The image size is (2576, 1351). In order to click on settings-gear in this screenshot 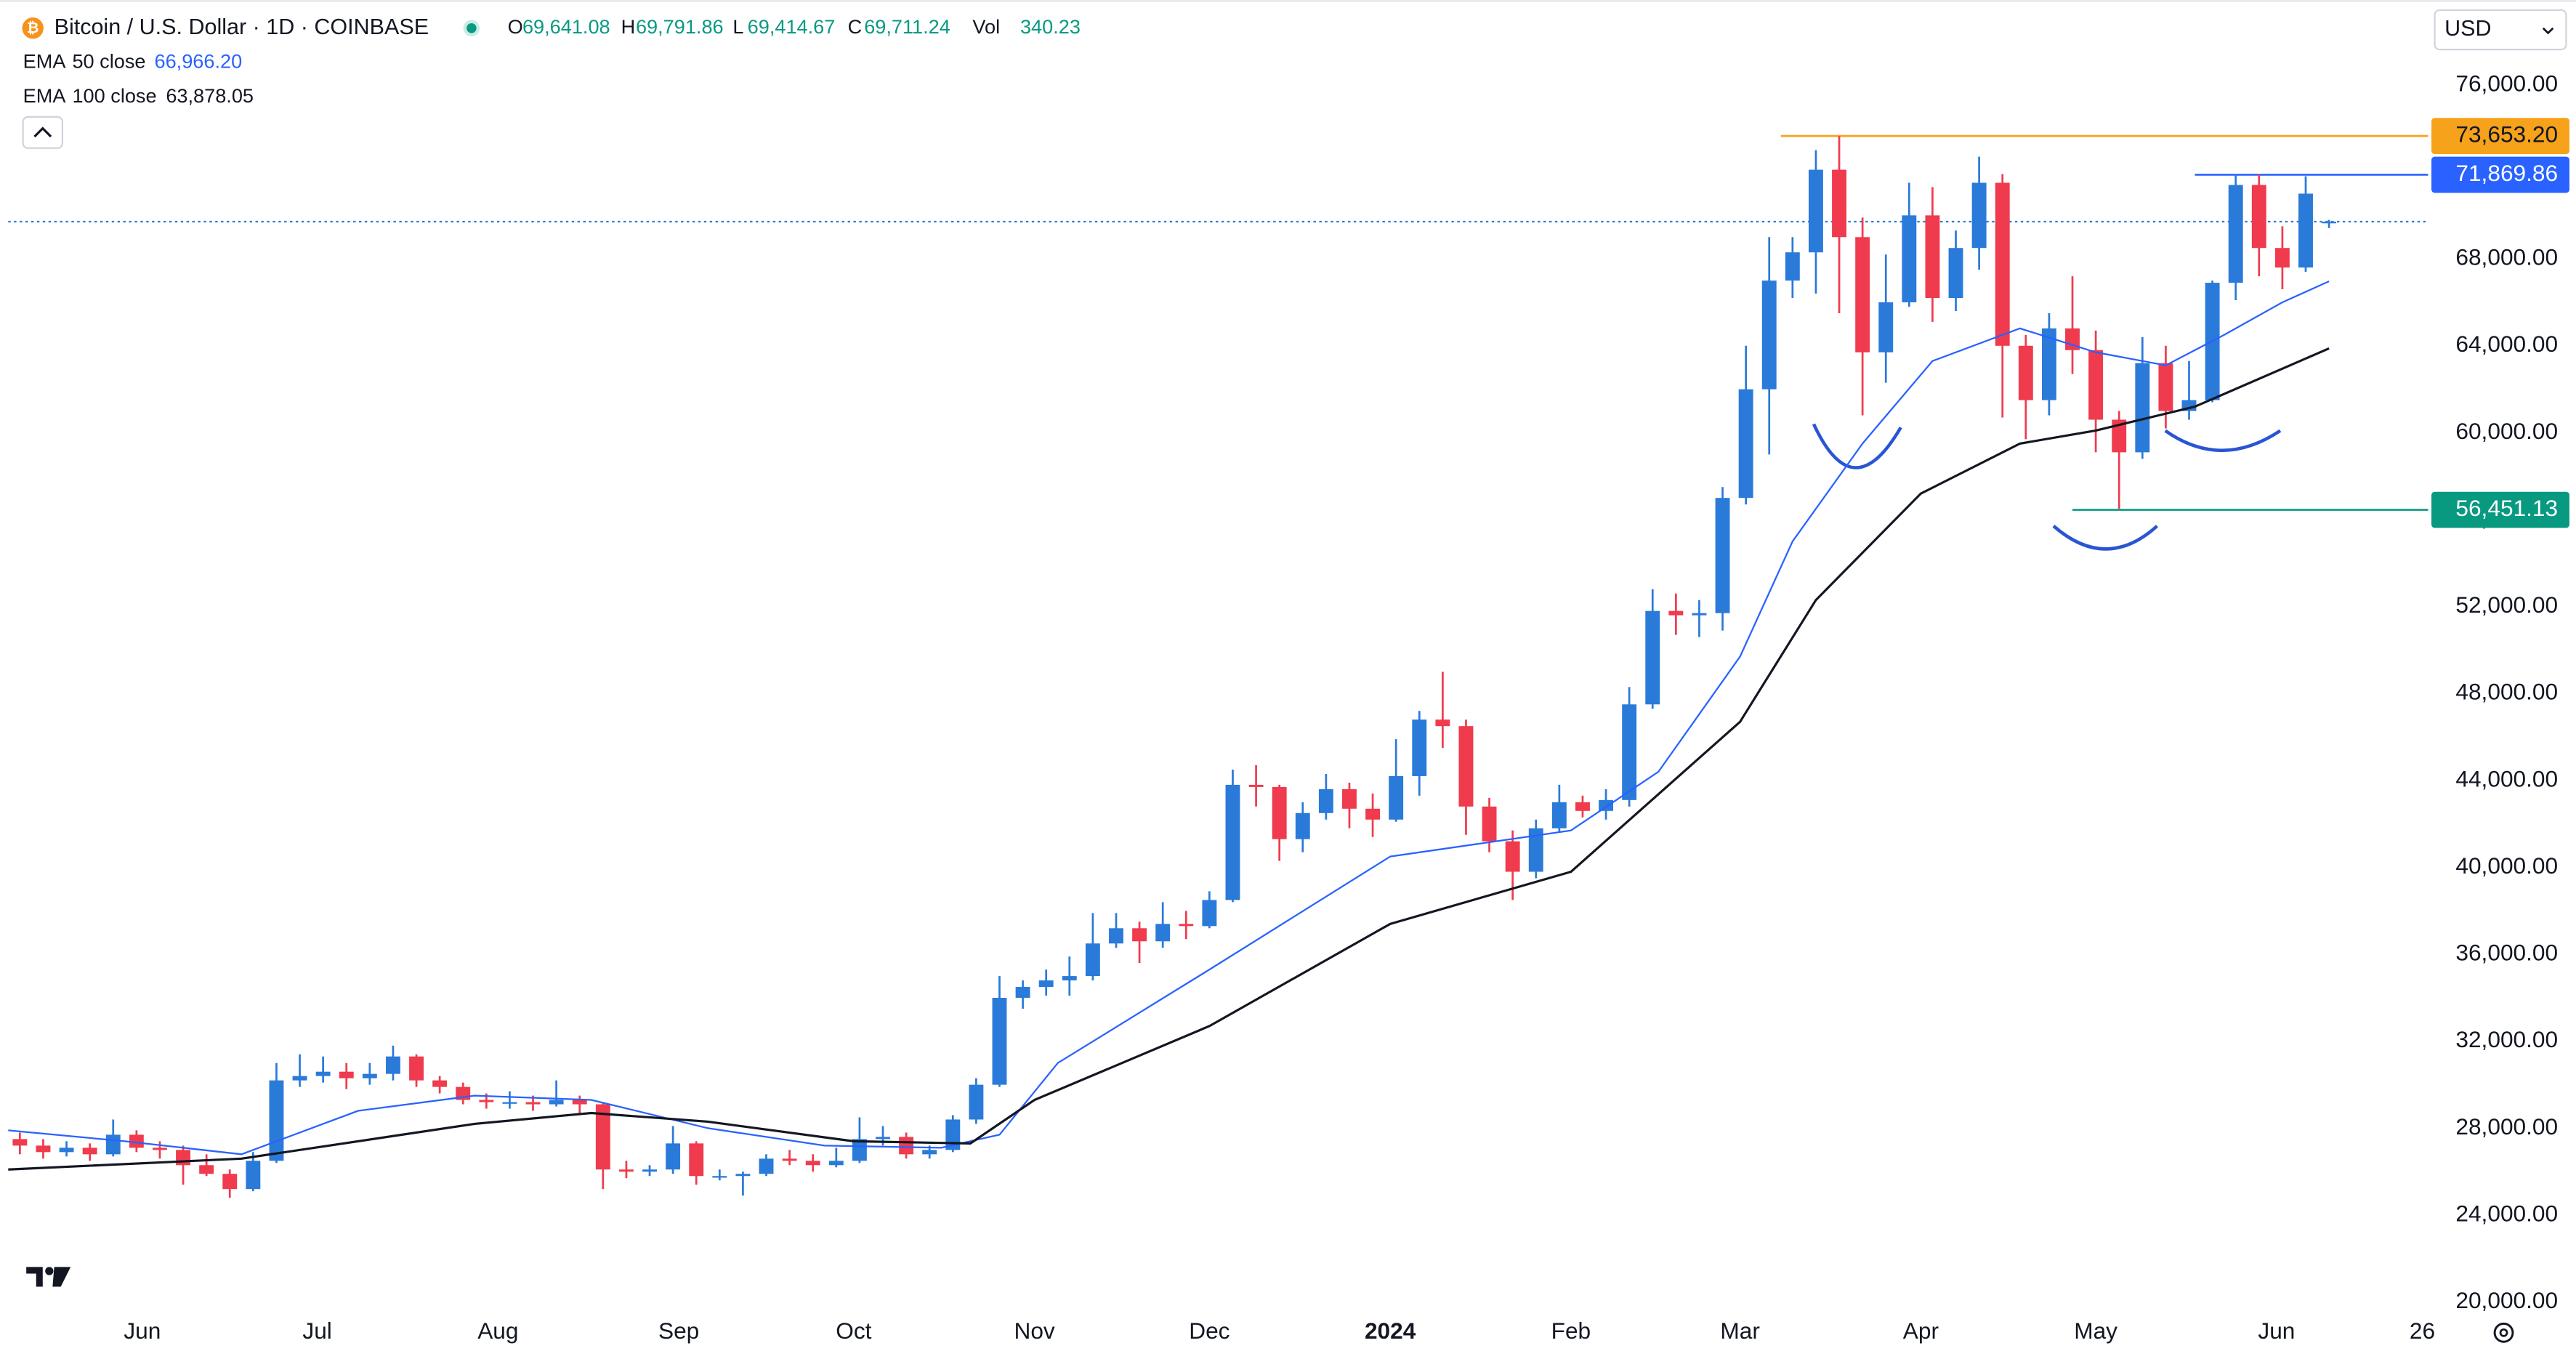, I will do `click(2504, 1332)`.